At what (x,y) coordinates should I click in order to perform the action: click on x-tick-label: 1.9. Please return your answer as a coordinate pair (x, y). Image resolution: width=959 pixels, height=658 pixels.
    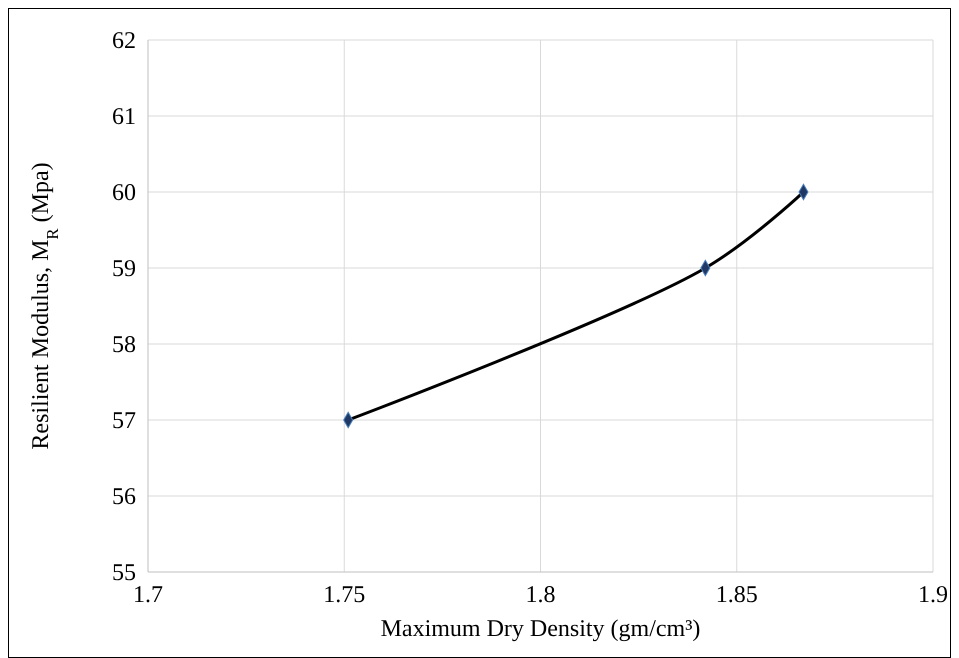
    Looking at the image, I should click on (933, 595).